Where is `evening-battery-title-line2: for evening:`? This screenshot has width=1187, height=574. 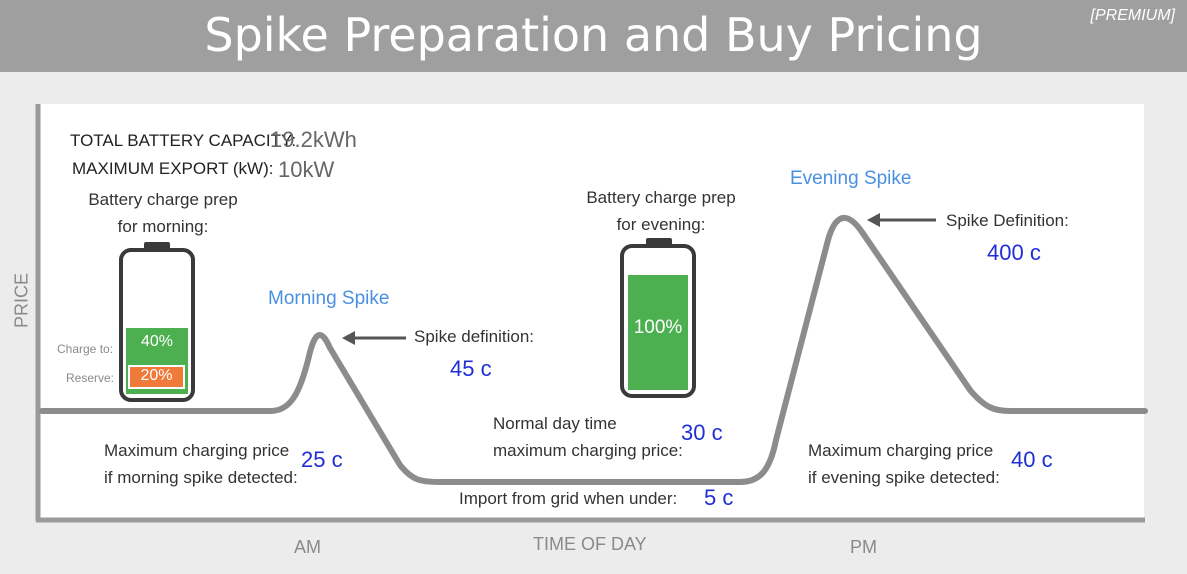
evening-battery-title-line2: for evening: is located at coordinates (661, 224).